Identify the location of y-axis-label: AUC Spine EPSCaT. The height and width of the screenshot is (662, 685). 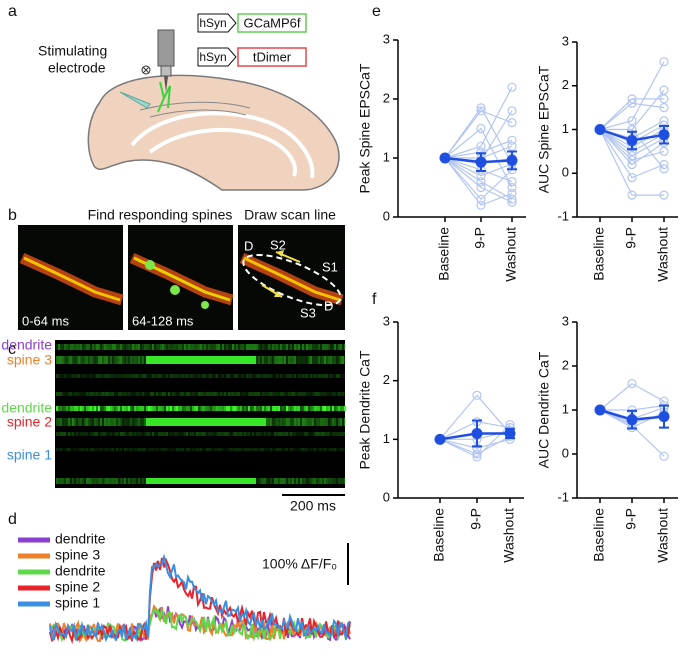
(544, 129).